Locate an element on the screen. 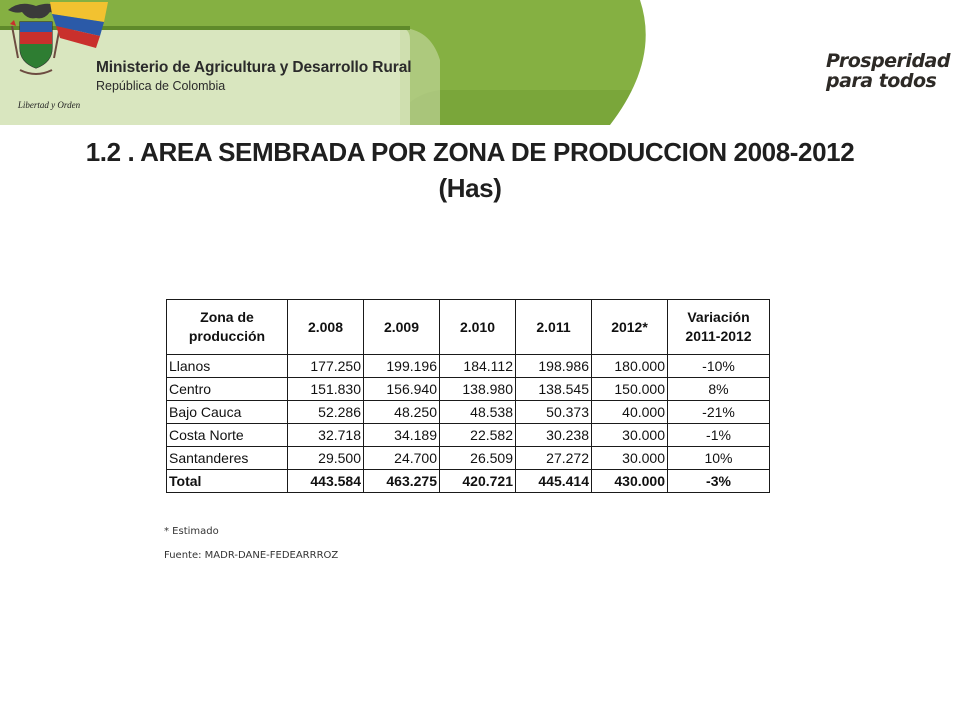  brand-logo-icon is located at coordinates (79, 25).